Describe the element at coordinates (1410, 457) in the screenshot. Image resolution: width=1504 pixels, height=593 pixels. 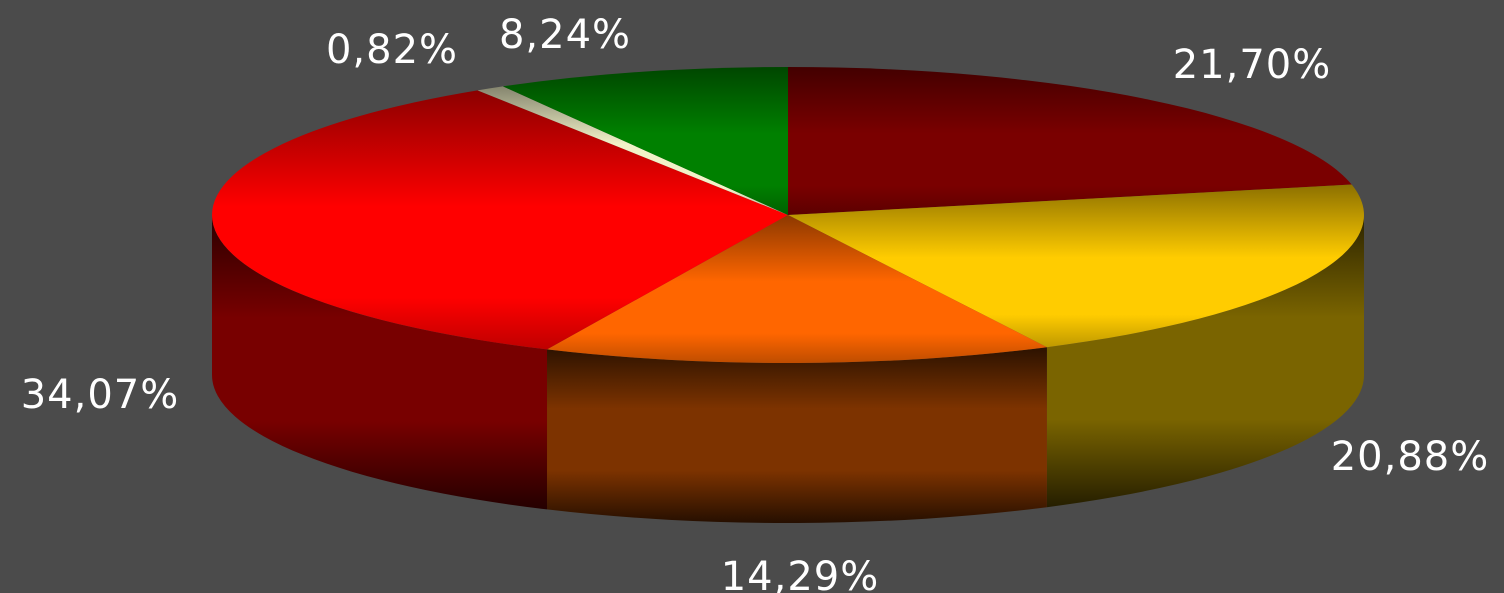
I see `pie-slice-label: 20,88%` at that location.